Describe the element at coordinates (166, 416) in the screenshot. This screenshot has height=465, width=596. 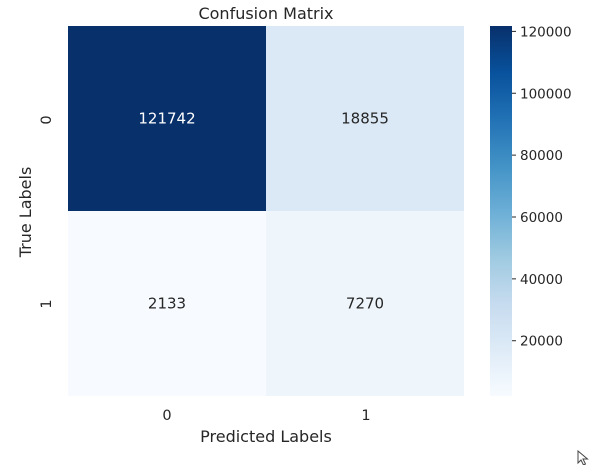
I see `x-tick-0: 0` at that location.